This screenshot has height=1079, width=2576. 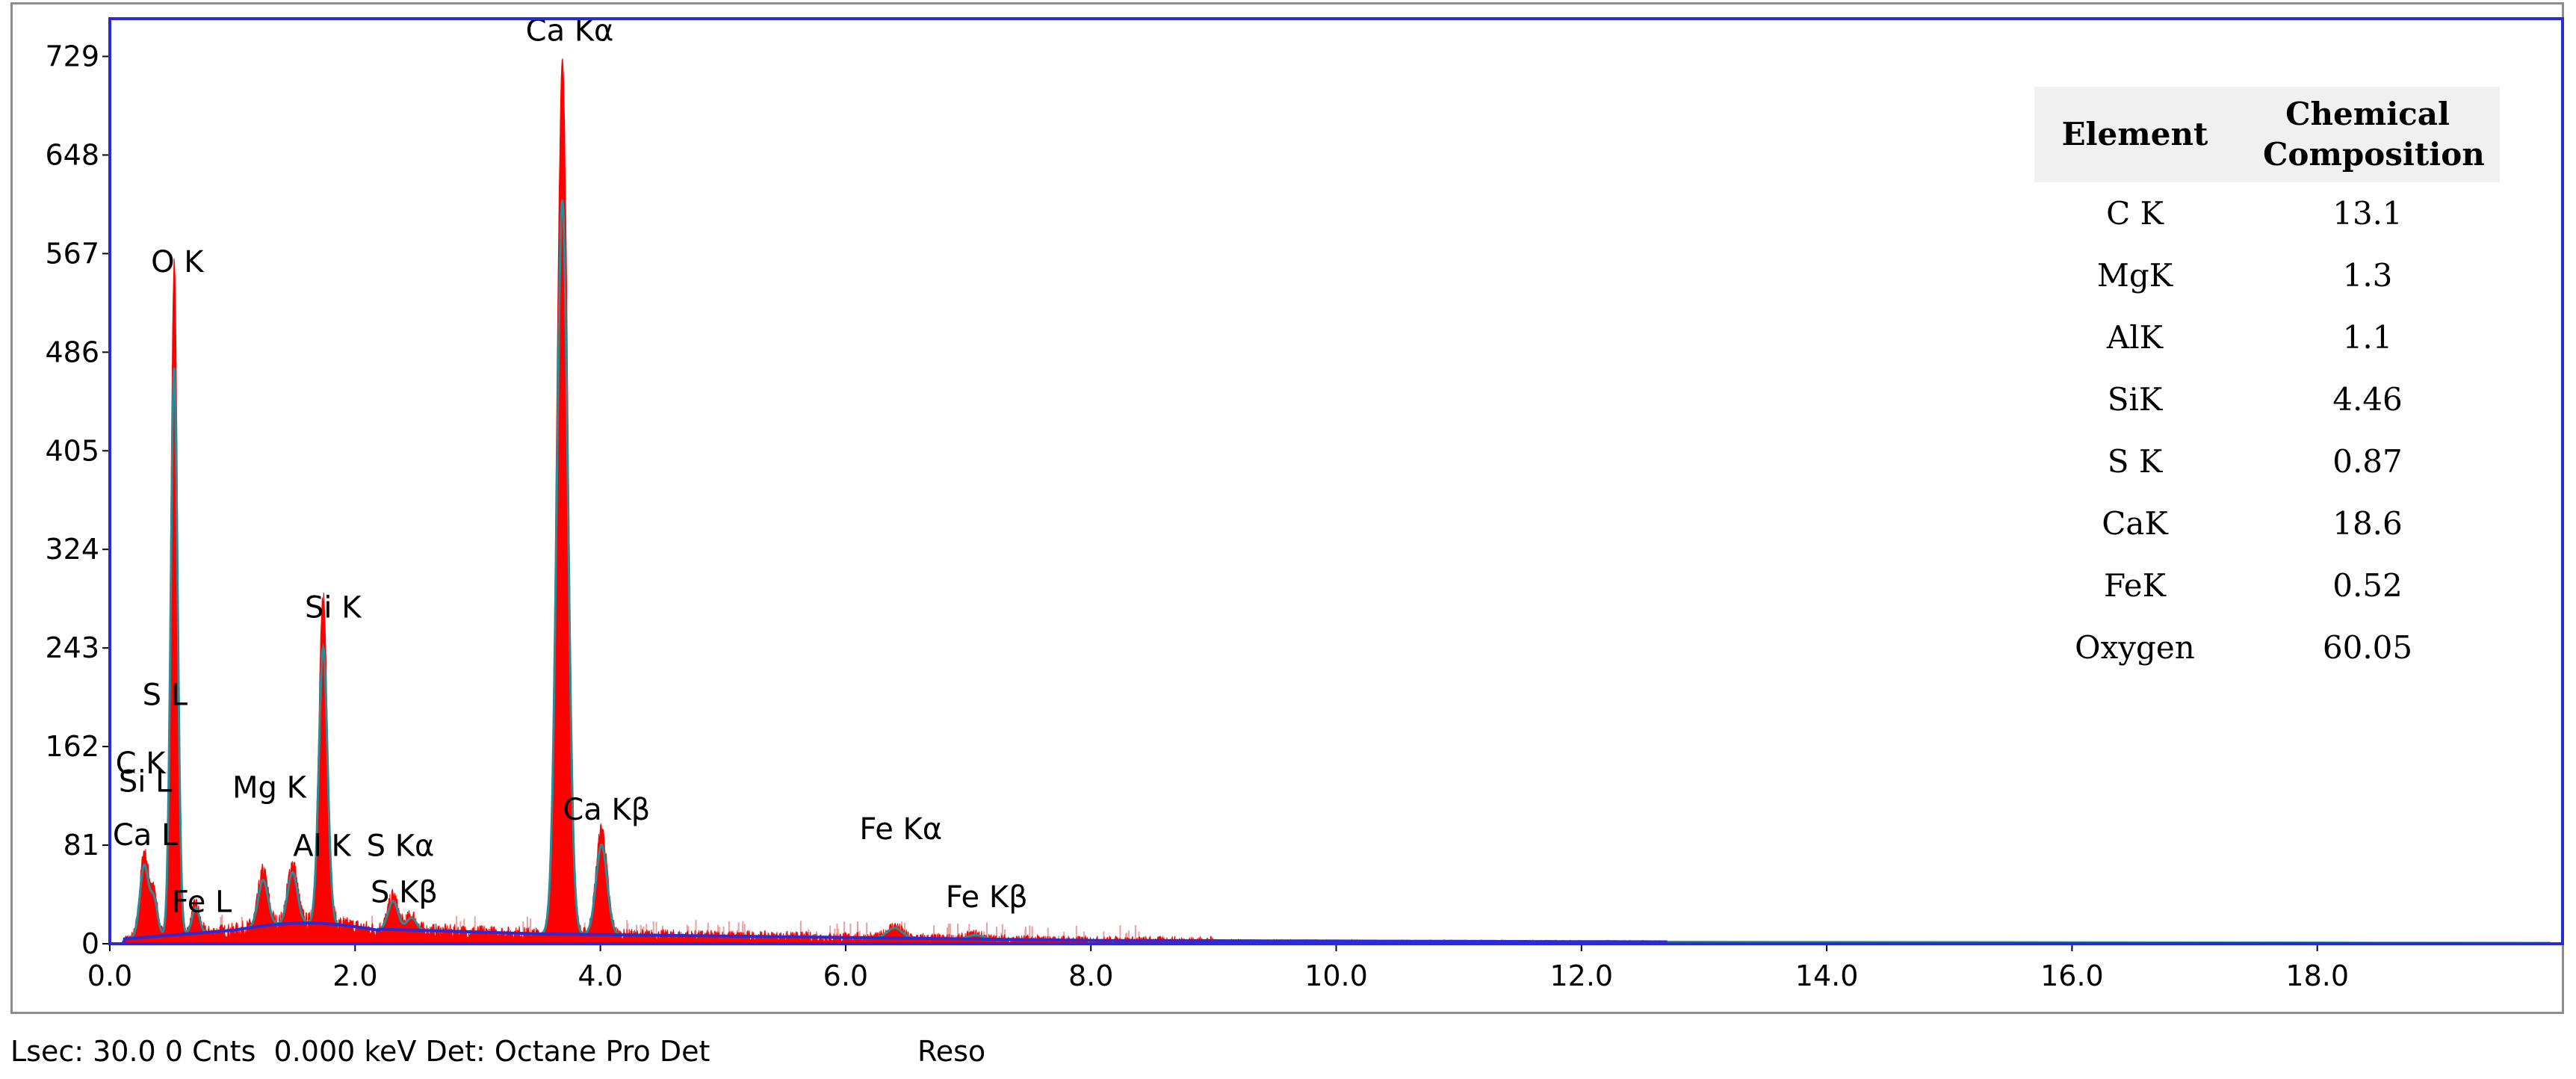 I want to click on status-reso: Reso, so click(x=951, y=1051).